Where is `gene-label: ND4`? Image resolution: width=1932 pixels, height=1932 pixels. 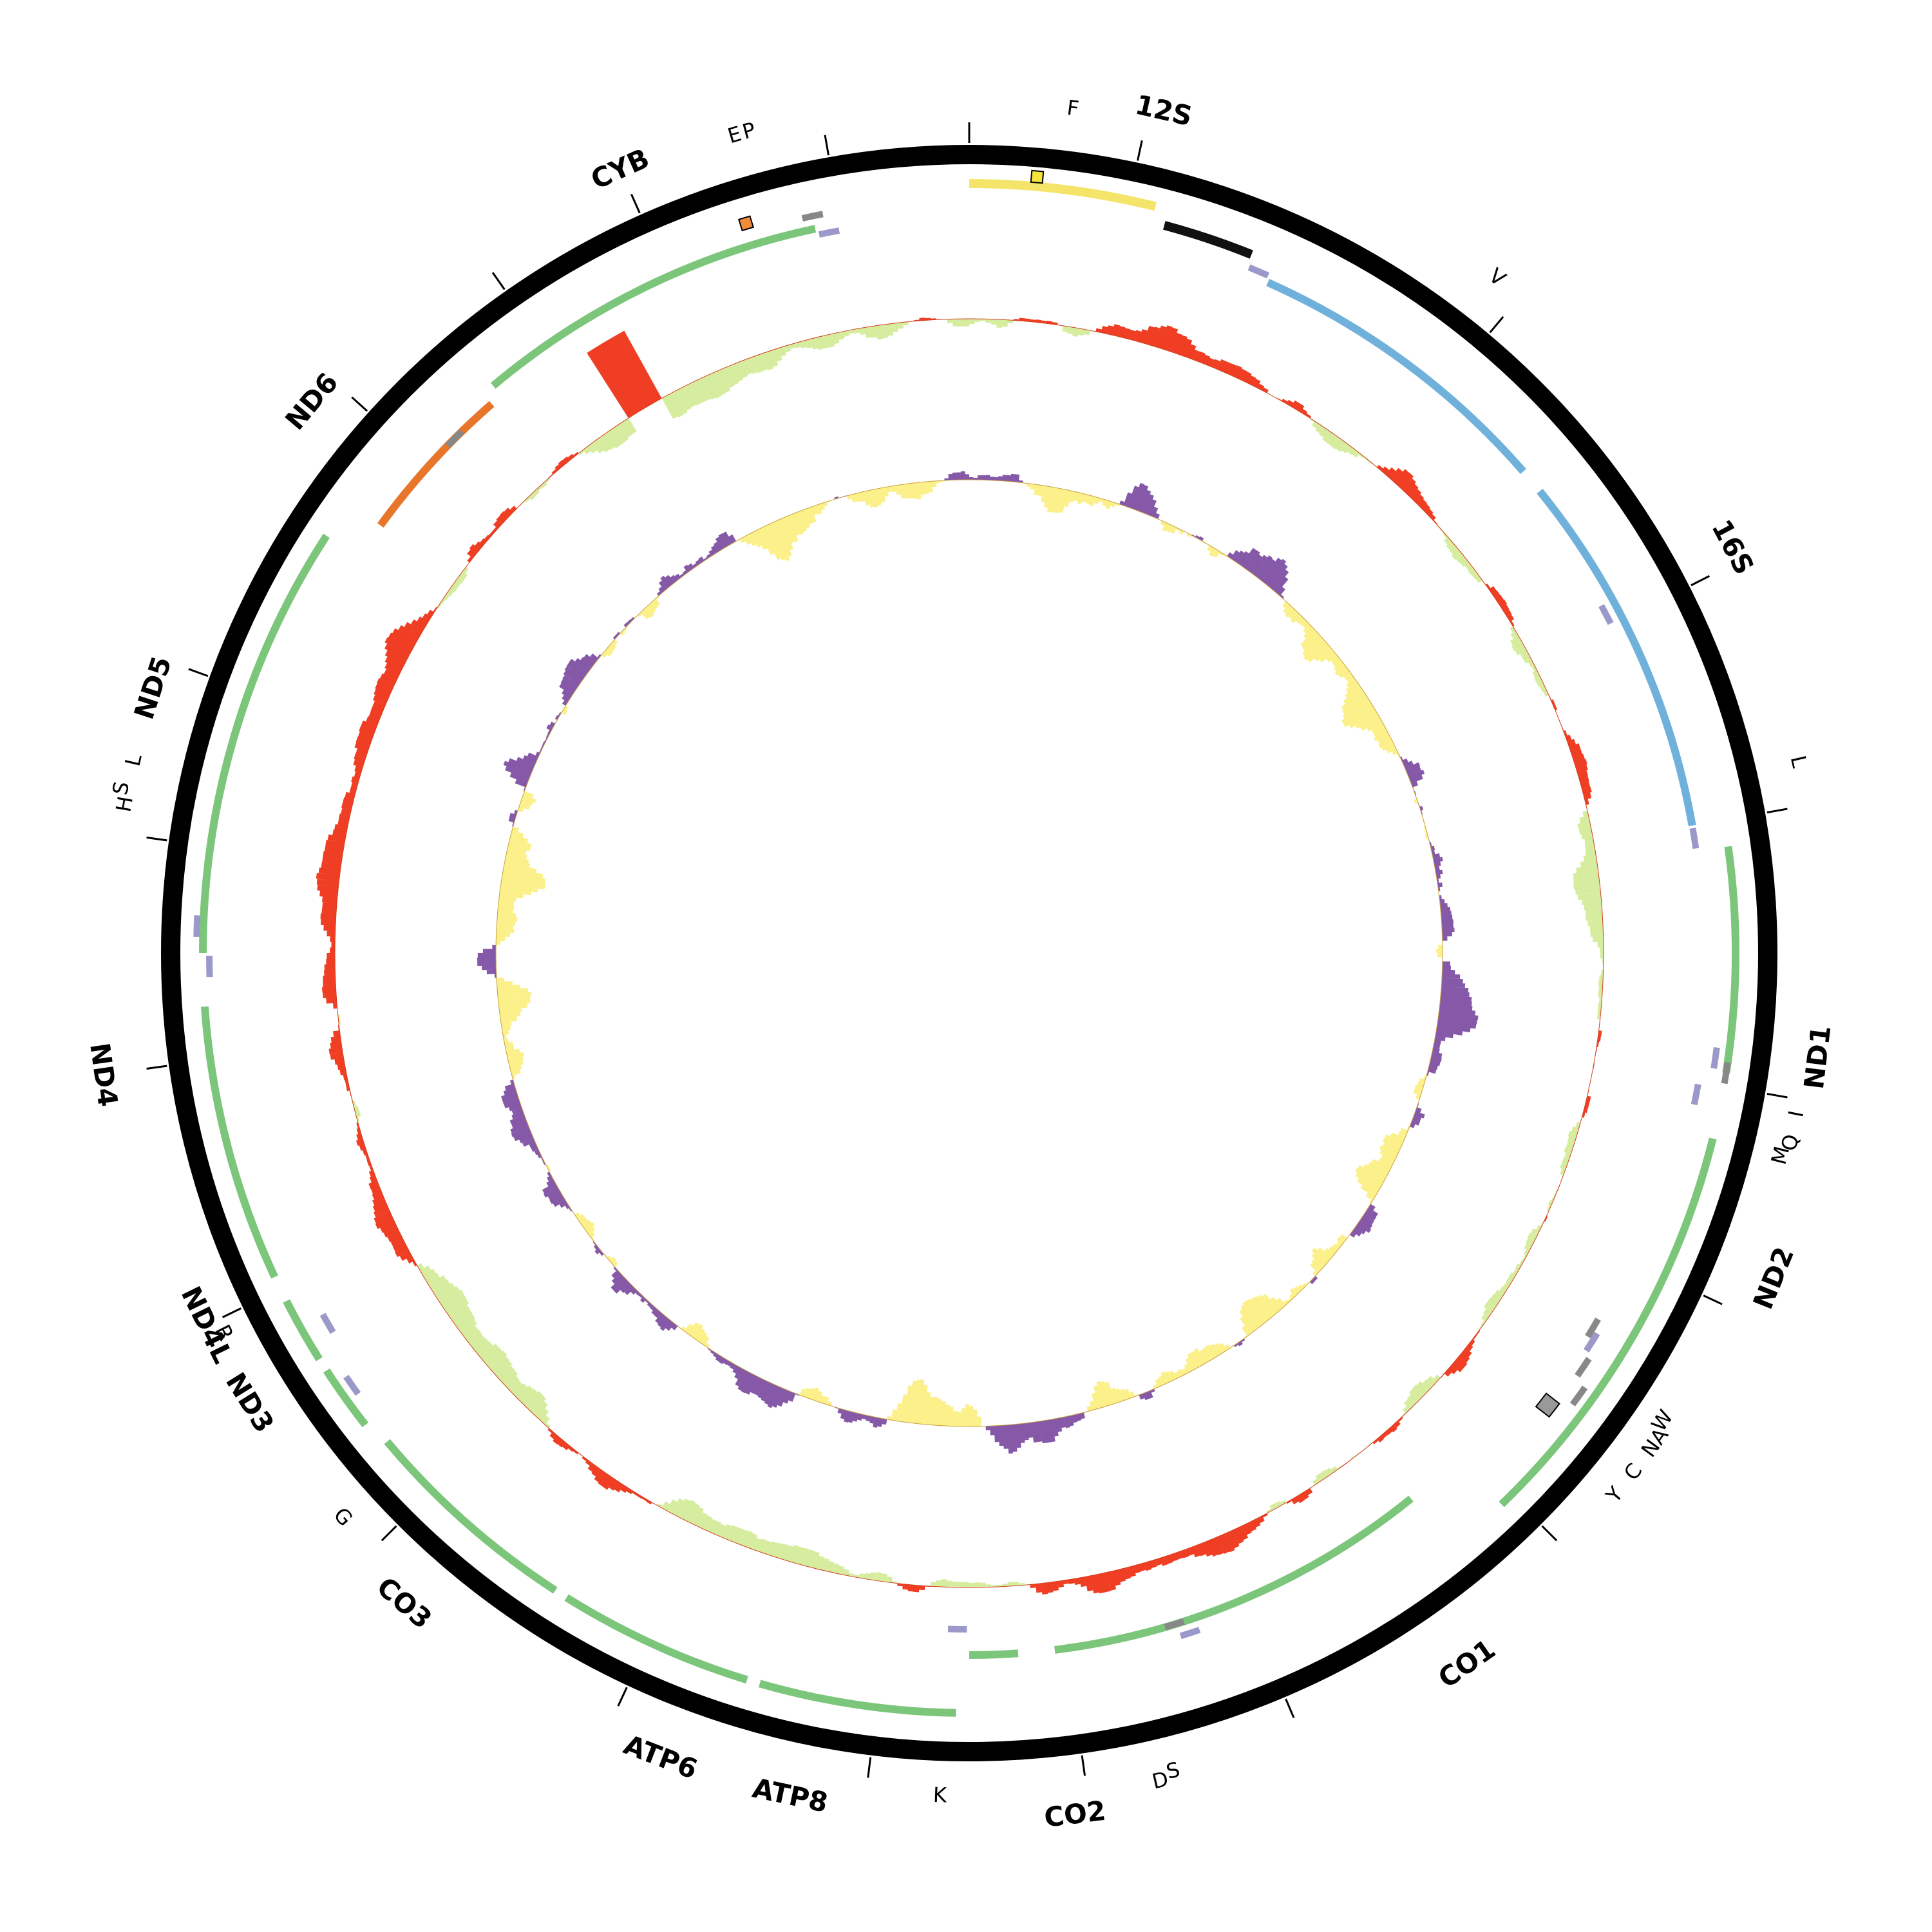 gene-label: ND4 is located at coordinates (104, 1074).